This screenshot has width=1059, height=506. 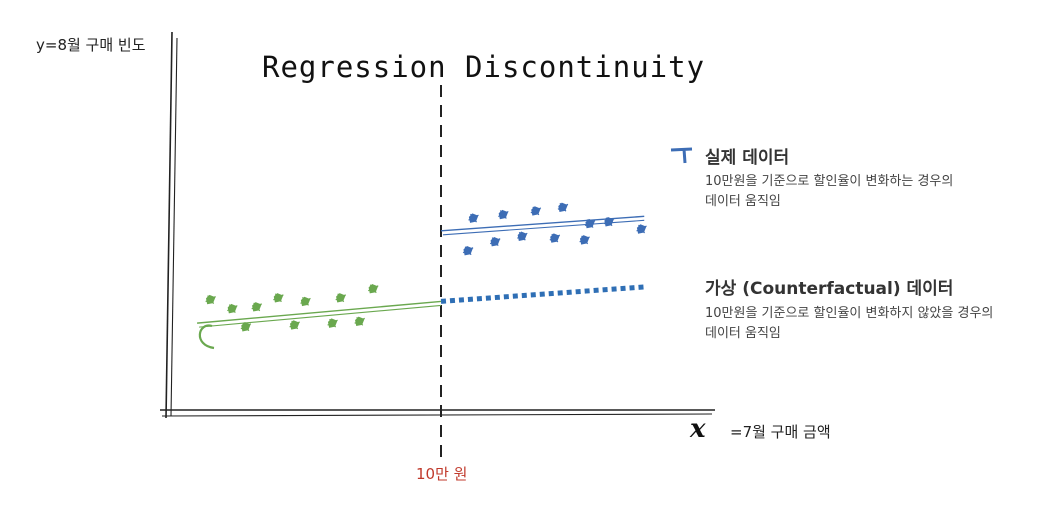 I want to click on control-fit-line-shadow, so click(x=320, y=316).